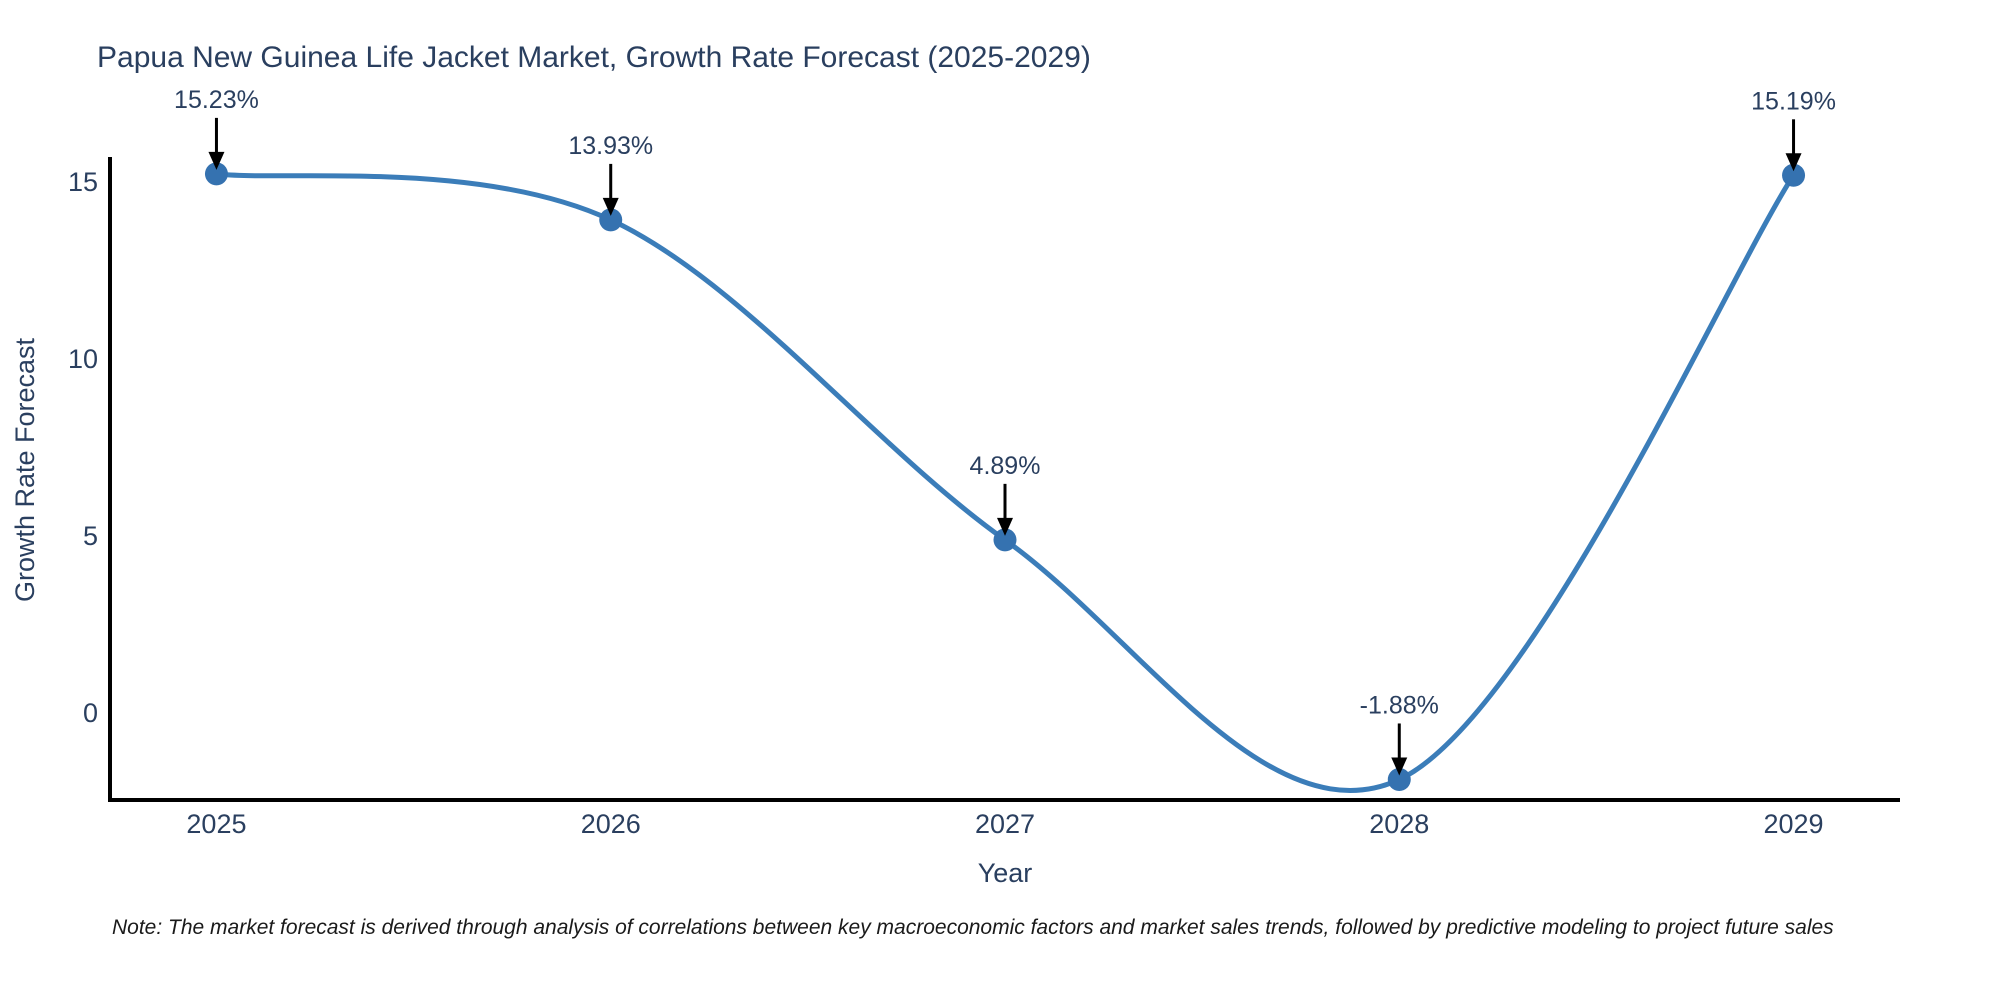 This screenshot has height=1000, width=2000. What do you see at coordinates (90, 713) in the screenshot?
I see `y-tick-label: 0` at bounding box center [90, 713].